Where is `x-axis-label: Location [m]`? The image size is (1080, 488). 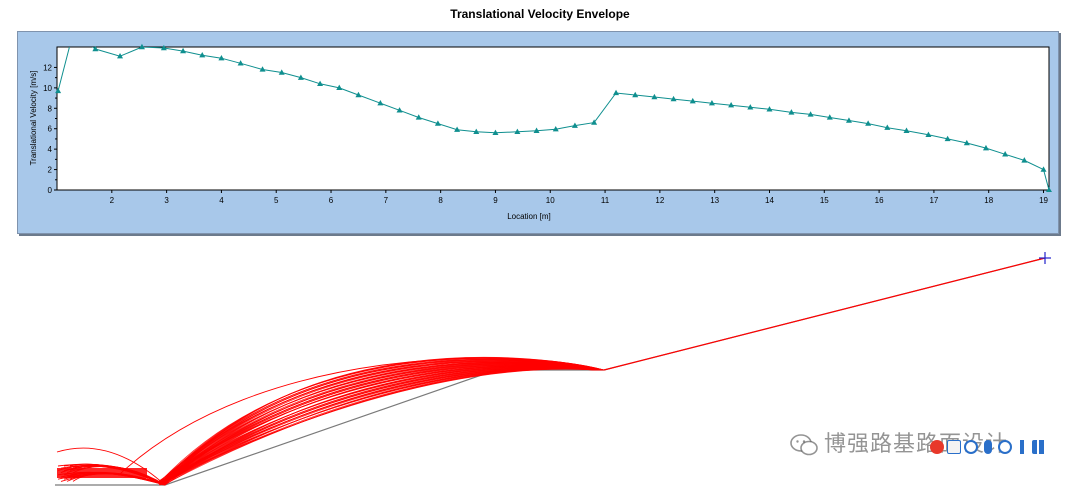 x-axis-label: Location [m] is located at coordinates (529, 216).